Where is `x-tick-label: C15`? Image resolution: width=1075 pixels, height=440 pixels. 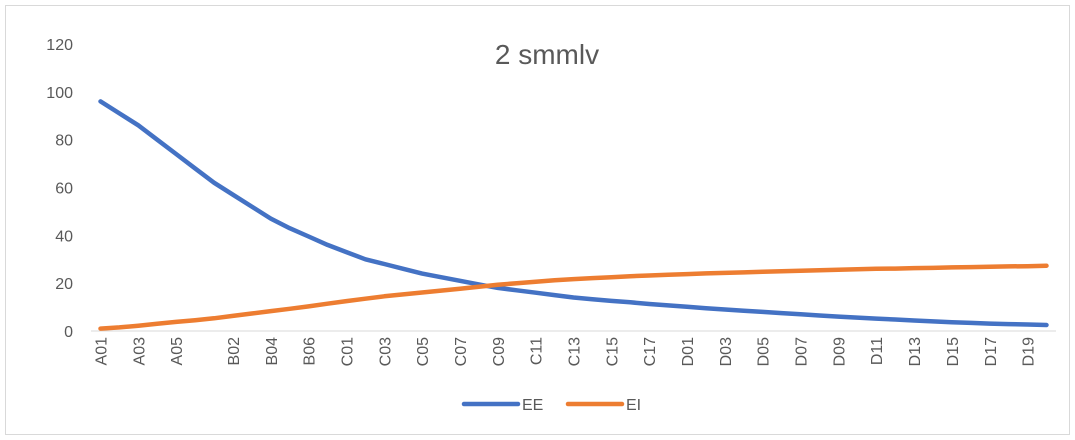 x-tick-label: C15 is located at coordinates (612, 351).